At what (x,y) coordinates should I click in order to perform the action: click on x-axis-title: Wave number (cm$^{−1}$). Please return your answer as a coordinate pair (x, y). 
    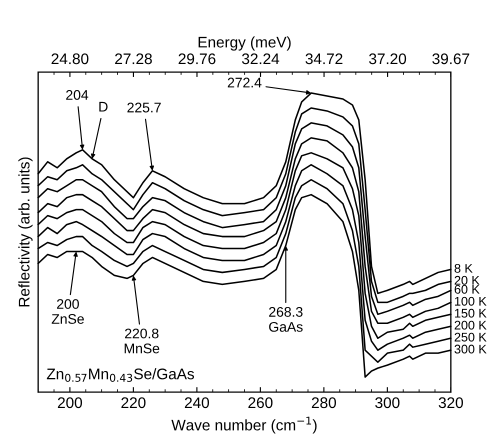
    Looking at the image, I should click on (244, 425).